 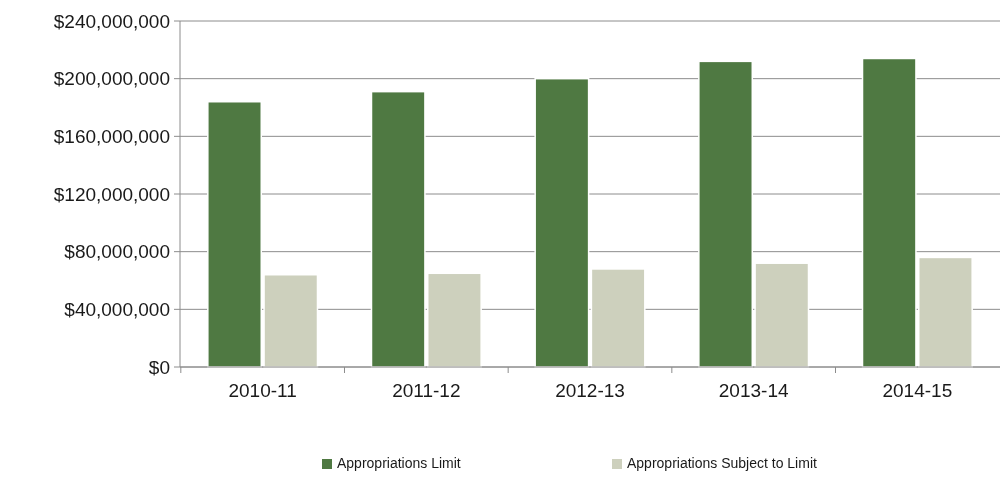 What do you see at coordinates (722, 463) in the screenshot?
I see `legend-label: Appropriations Subject to Limit` at bounding box center [722, 463].